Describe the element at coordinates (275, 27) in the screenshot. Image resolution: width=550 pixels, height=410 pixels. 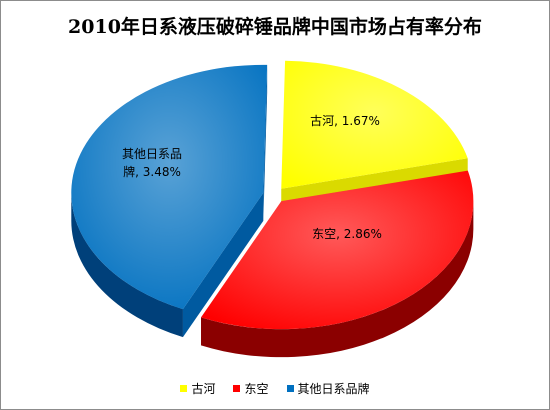
I see `chart-title: 2010年日系液压破碎锤品牌中国市场占有率分布` at that location.